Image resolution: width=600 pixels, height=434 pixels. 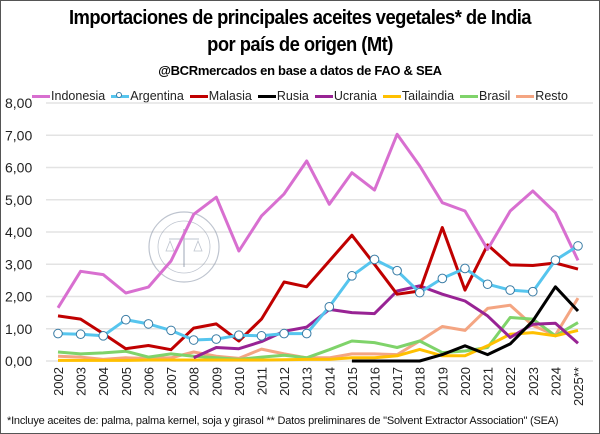 What do you see at coordinates (18, 103) in the screenshot?
I see `y-tick-label: 8,00` at bounding box center [18, 103].